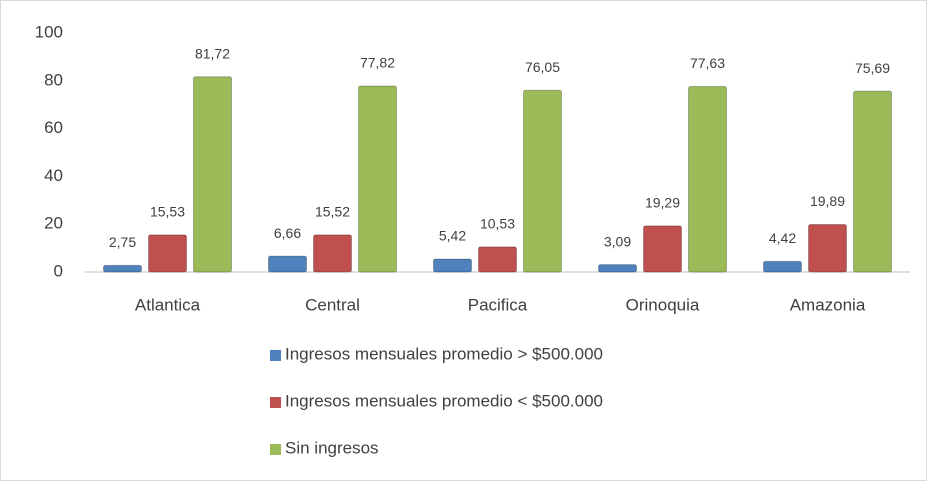  Describe the element at coordinates (782, 238) in the screenshot. I see `value-label: 4,42` at that location.